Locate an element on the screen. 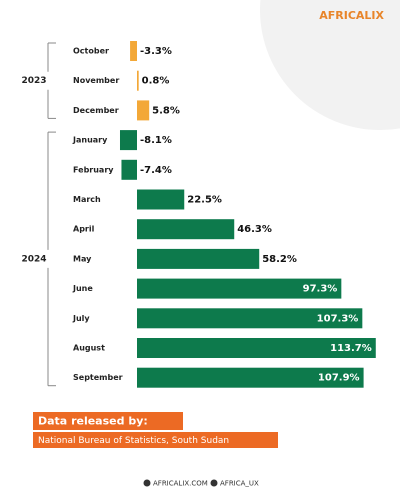  source-heading: Data released by: is located at coordinates (93, 421).